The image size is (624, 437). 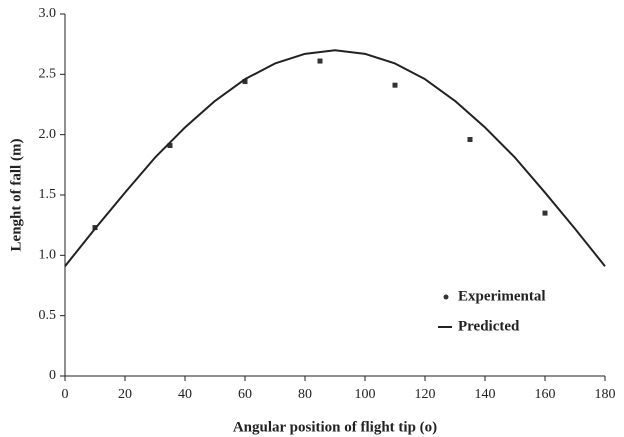 I want to click on x-tick-label: 140, so click(x=485, y=394).